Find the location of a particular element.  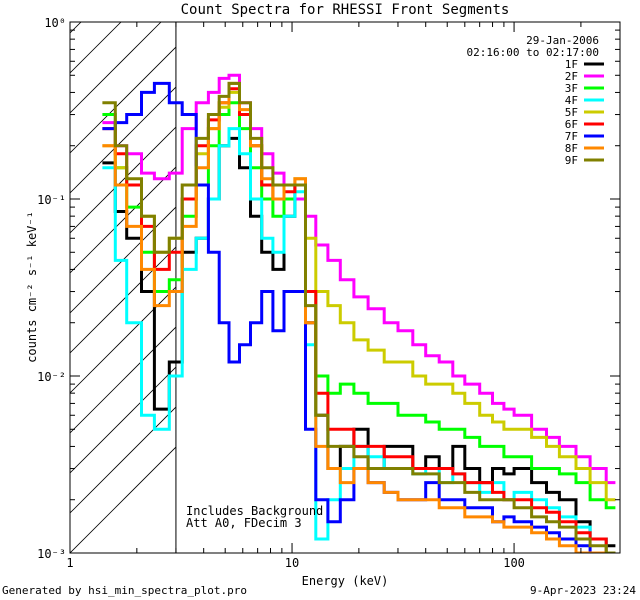

y-tick-label: 10⁻¹ is located at coordinates (51, 200).